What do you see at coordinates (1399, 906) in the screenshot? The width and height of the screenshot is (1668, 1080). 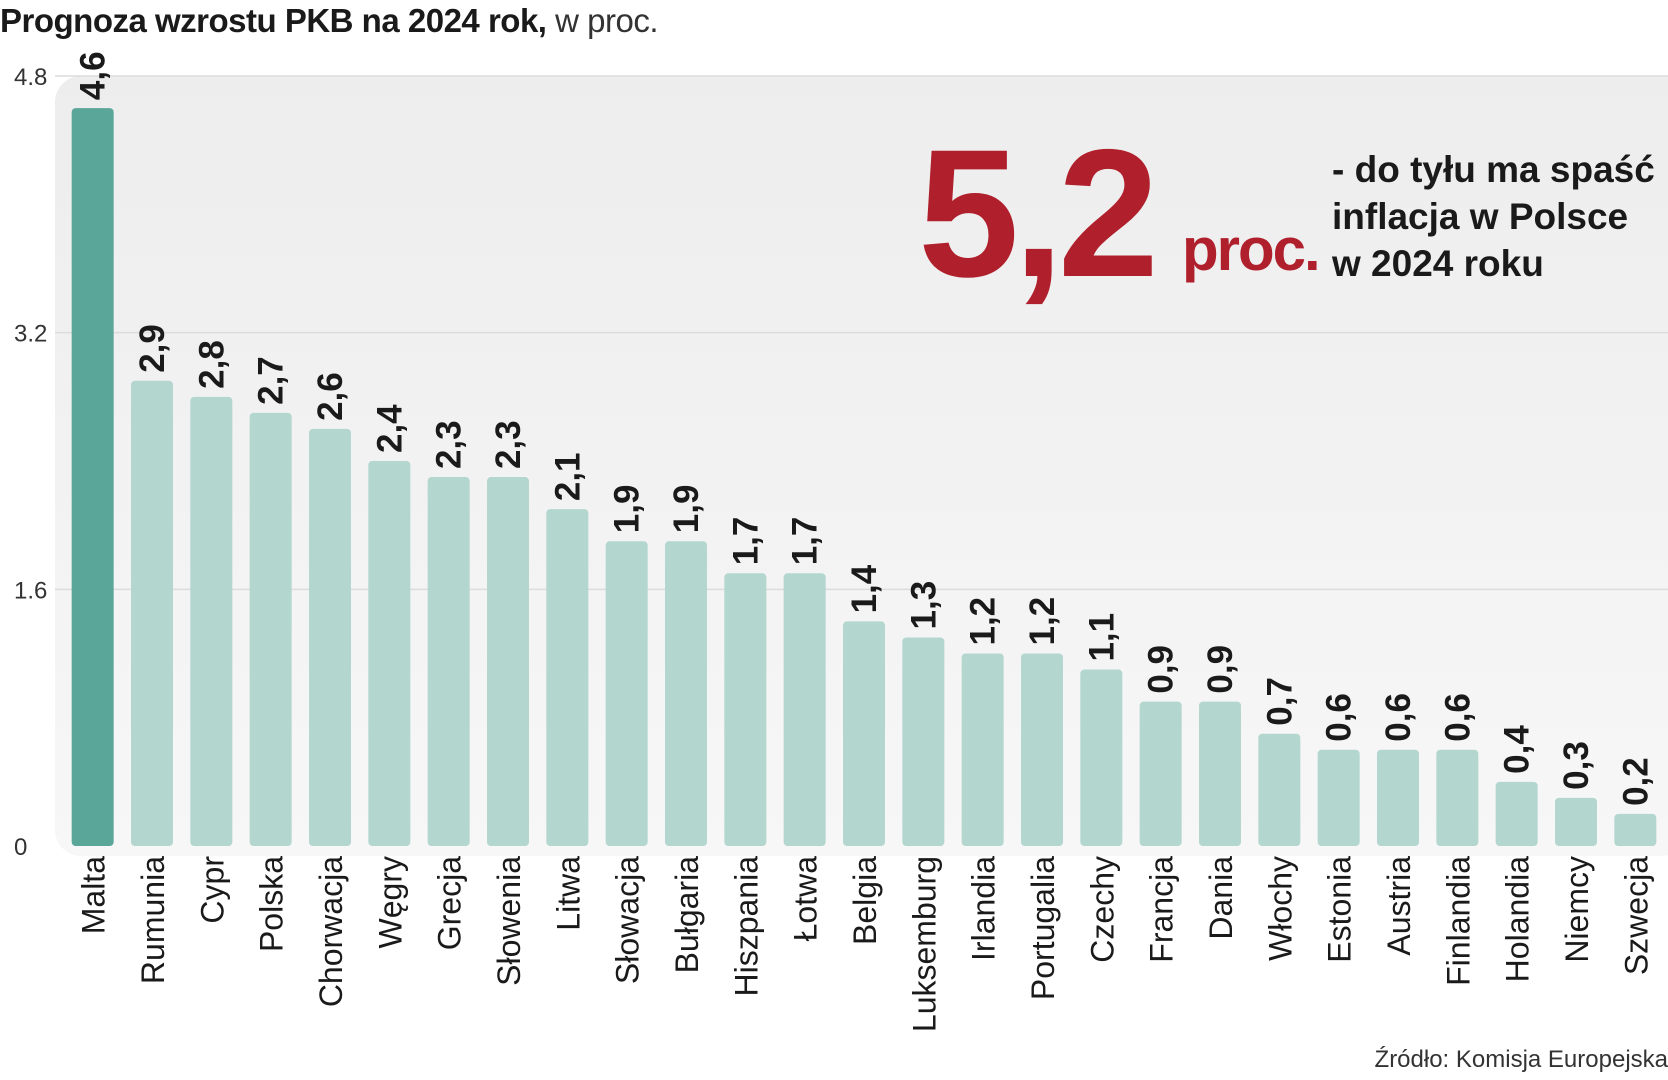 I see `category-label: Austria` at bounding box center [1399, 906].